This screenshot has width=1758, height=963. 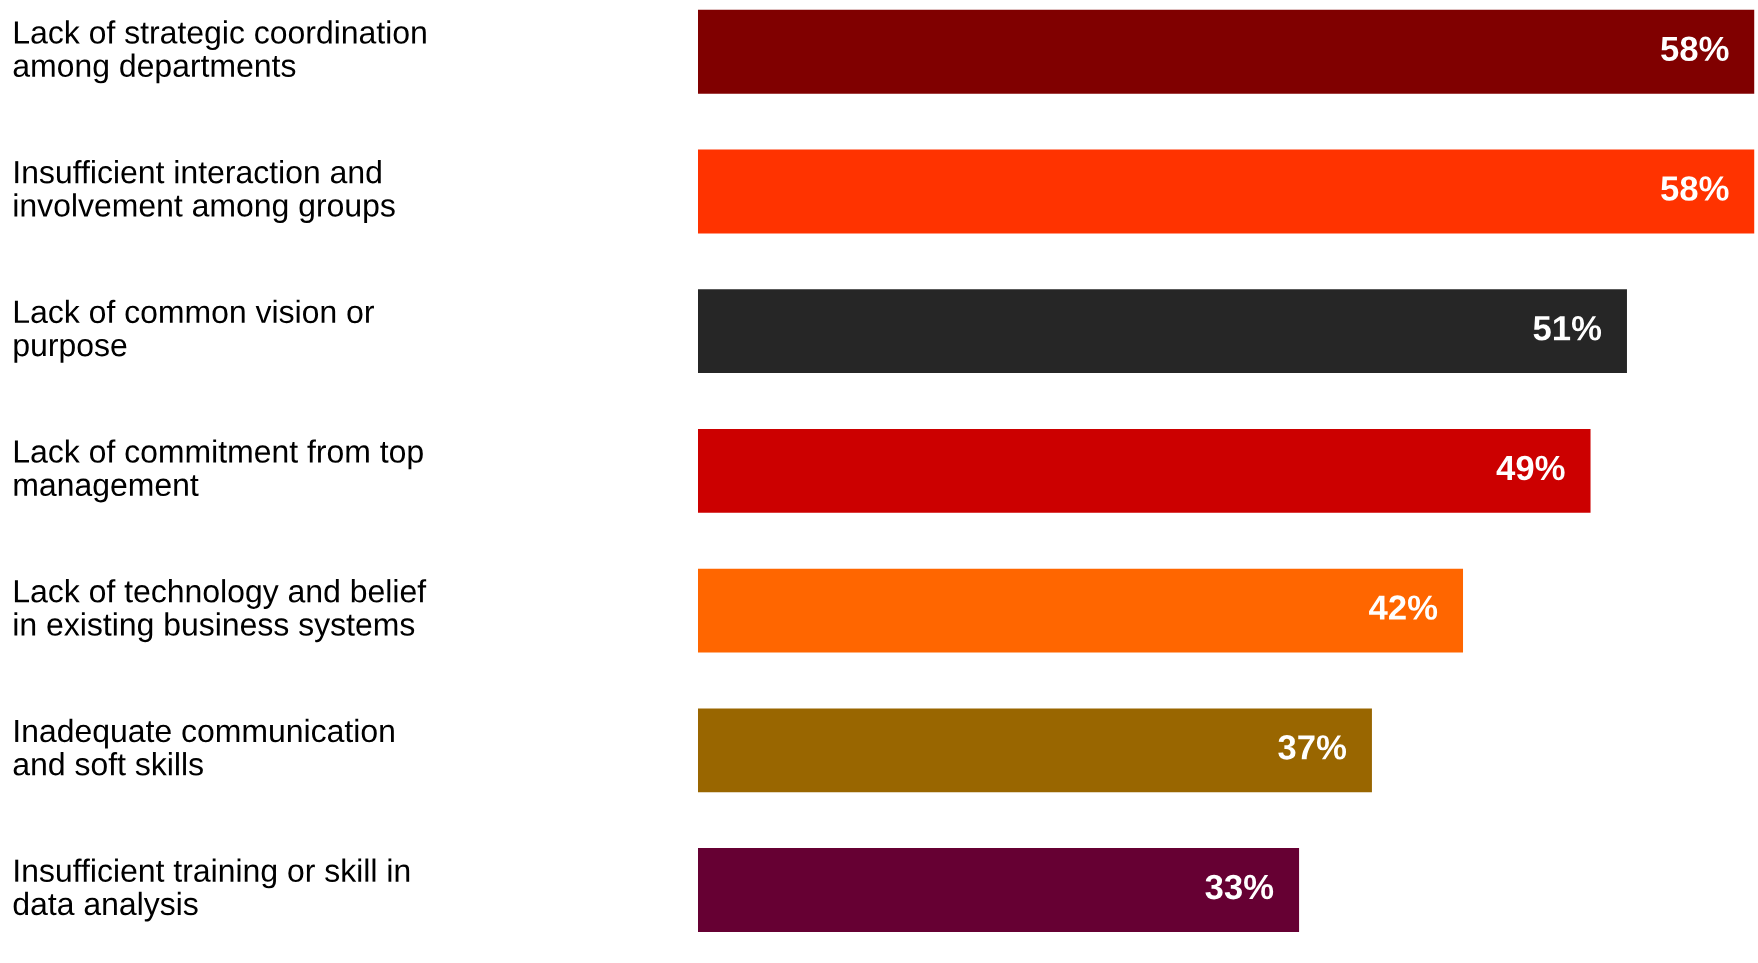 I want to click on y-tick-label: Inadequate communication and soft skills, so click(x=203, y=747).